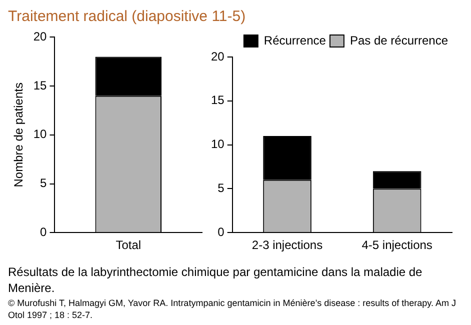  Describe the element at coordinates (19, 135) in the screenshot. I see `y-axis-title: Nombre de patients` at that location.